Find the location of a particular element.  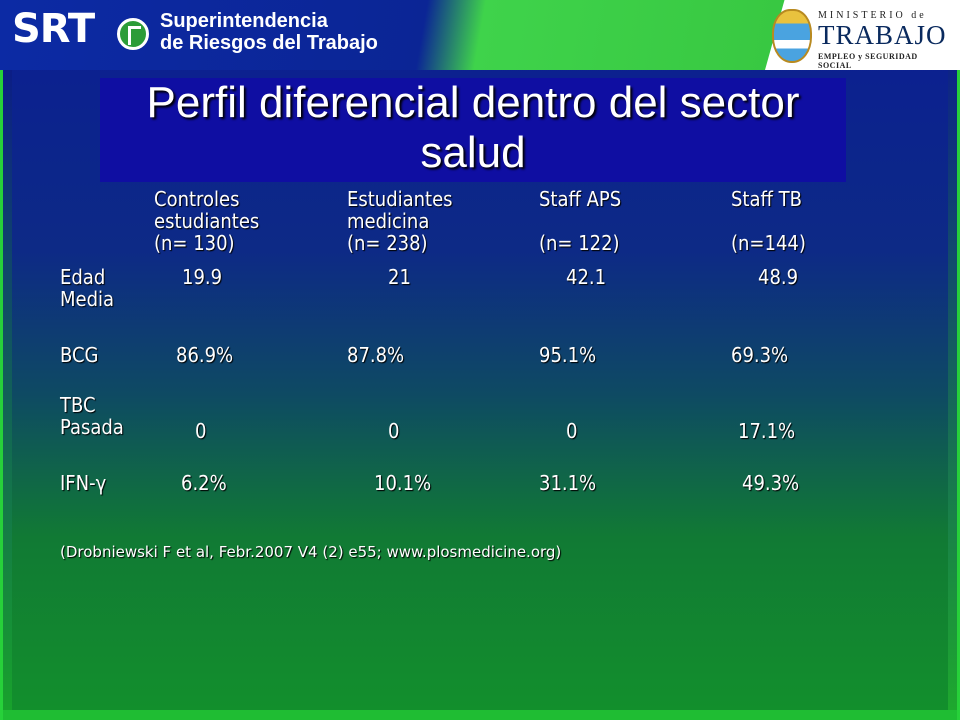

cell-ifn-1: 6.2% is located at coordinates (204, 483).